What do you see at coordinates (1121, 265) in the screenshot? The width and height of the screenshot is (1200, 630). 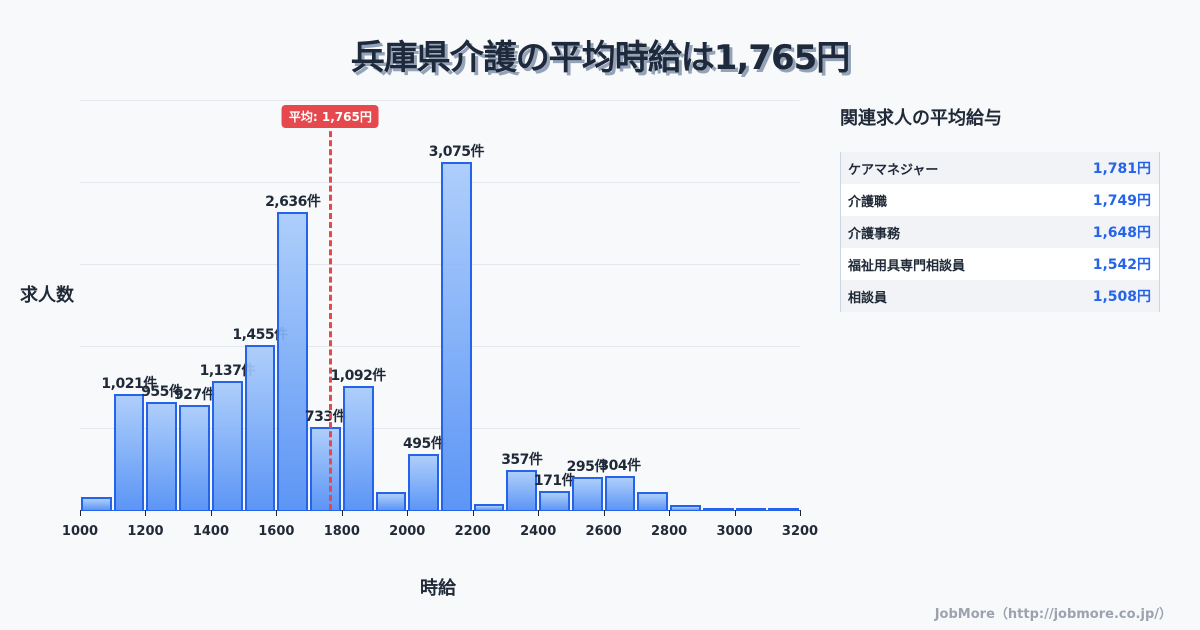 I see `job-average-wage: 1,542円` at bounding box center [1121, 265].